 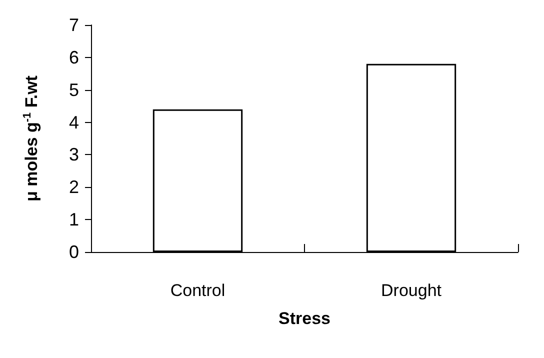 What do you see at coordinates (73, 90) in the screenshot?
I see `y-tick-label: 5` at bounding box center [73, 90].